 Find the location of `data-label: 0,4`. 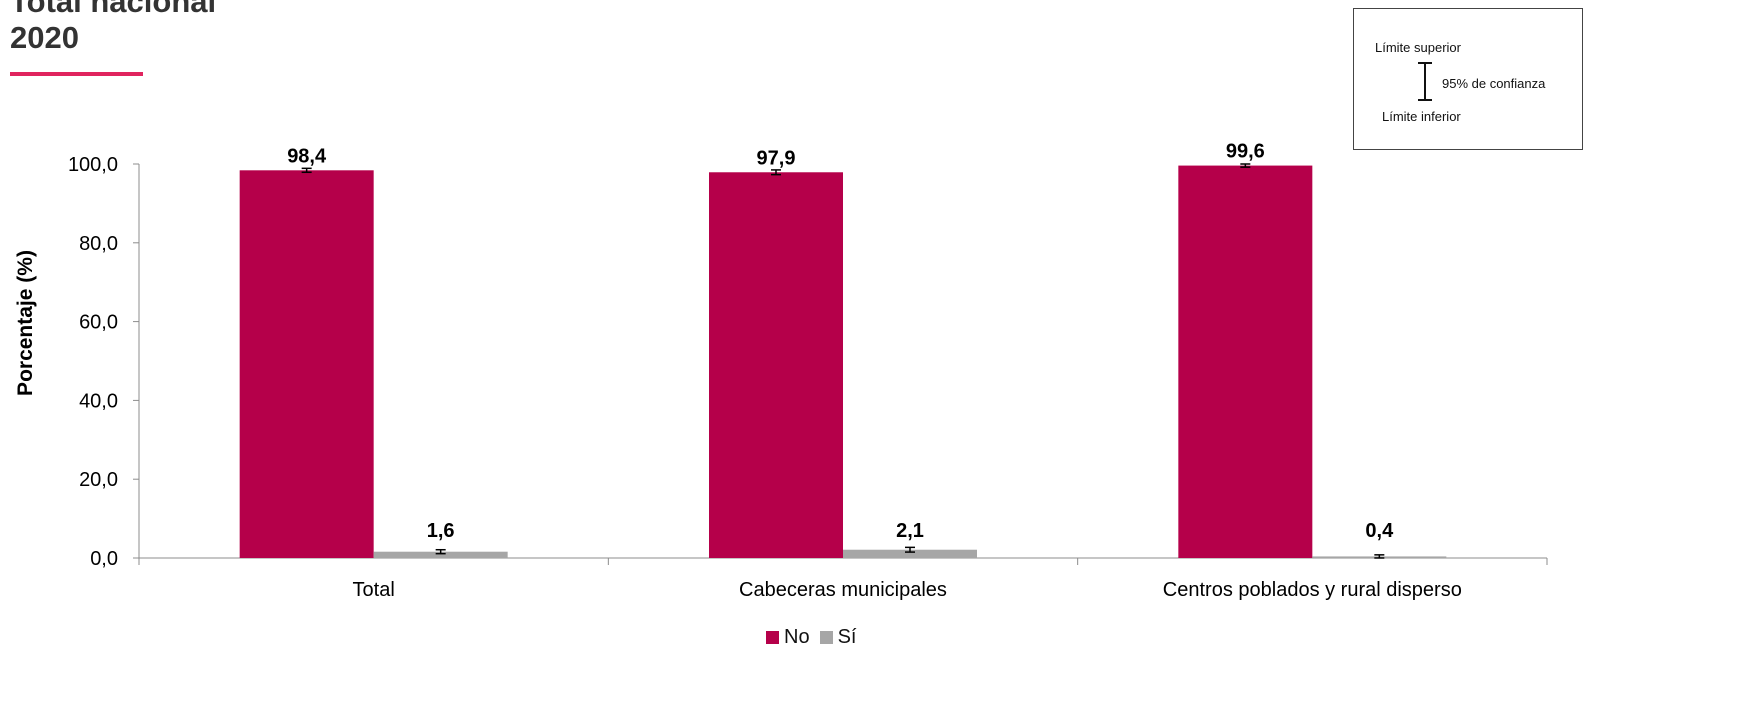

data-label: 0,4 is located at coordinates (1379, 531).